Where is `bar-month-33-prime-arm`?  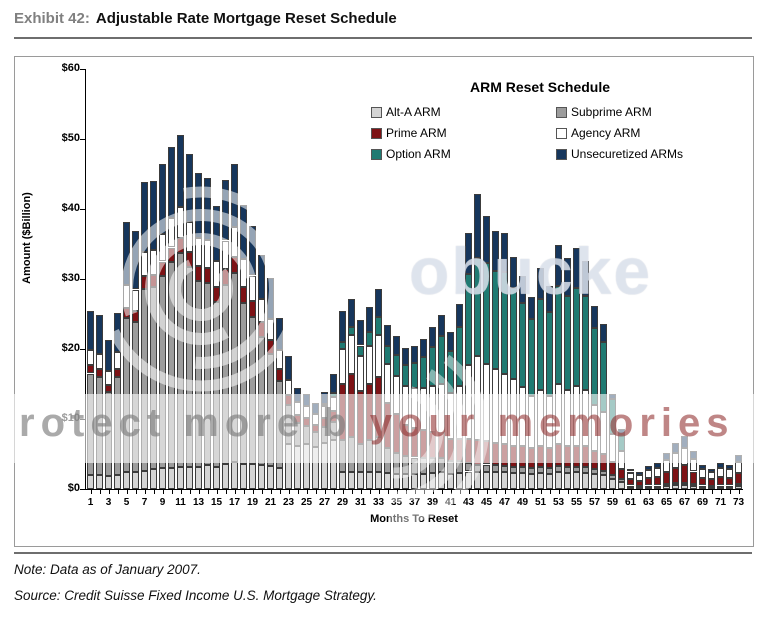
bar-month-33-prime-arm is located at coordinates (378, 407).